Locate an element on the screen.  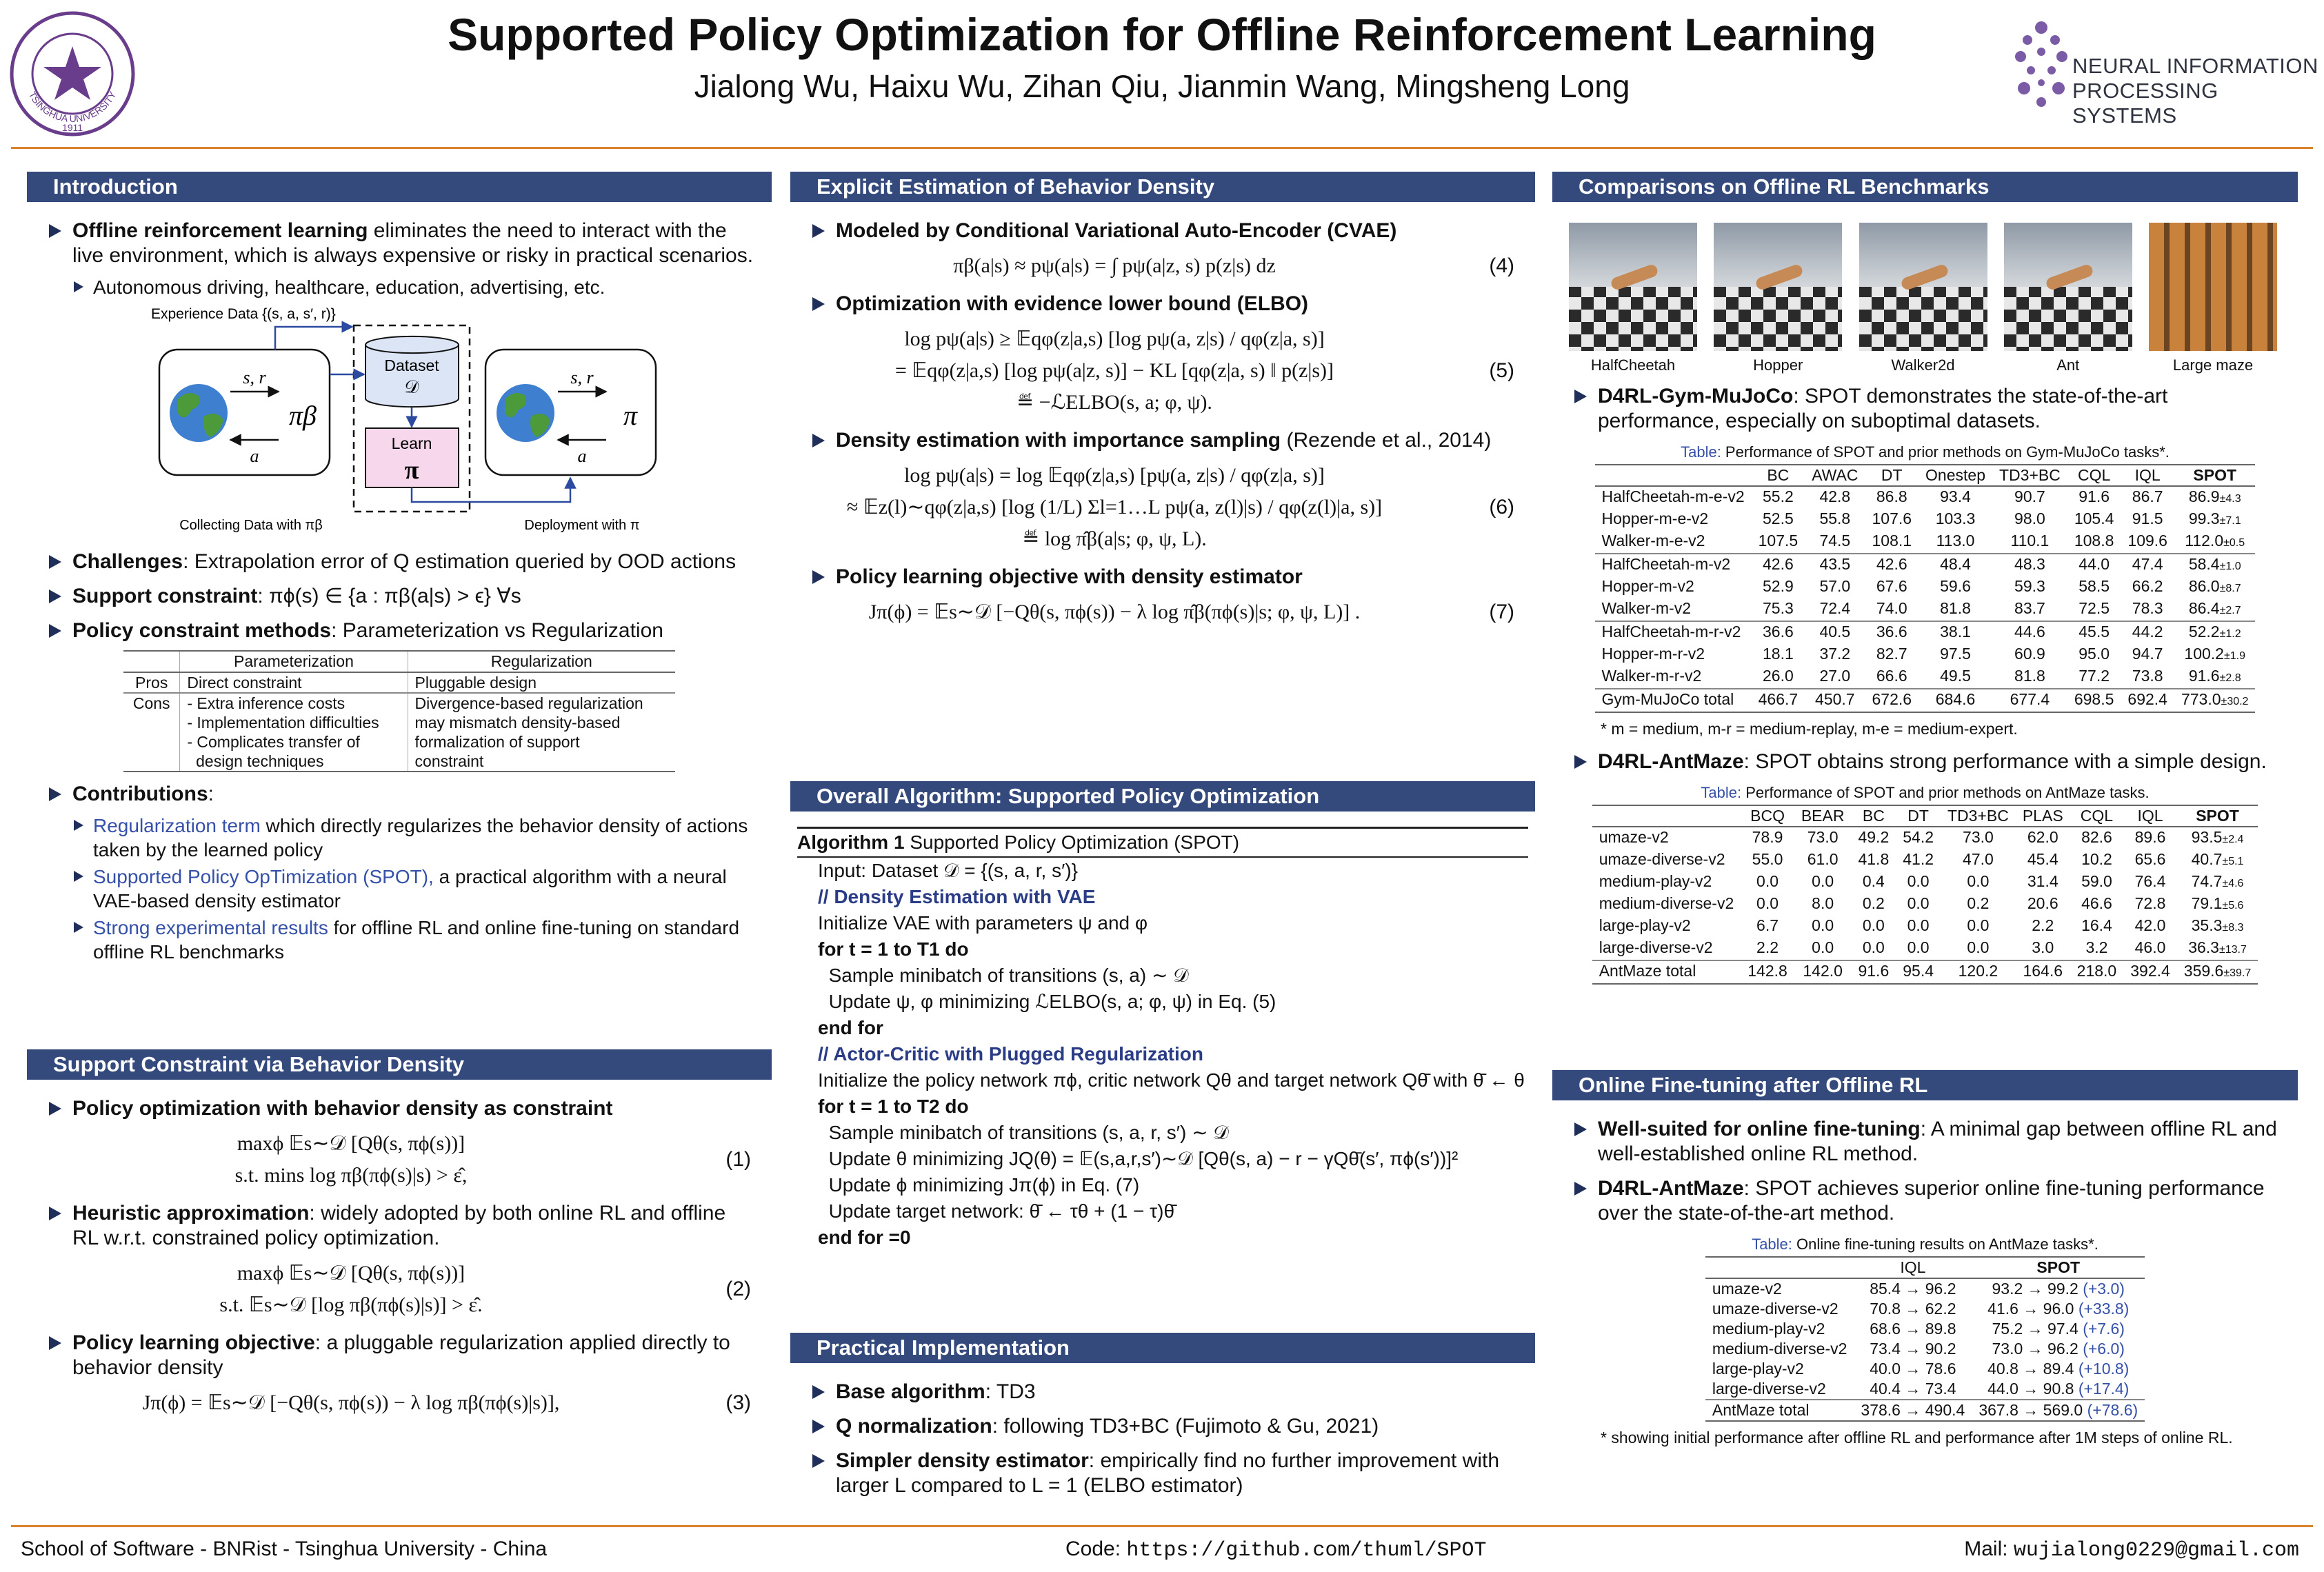
table-cell: 79.1±5.6 is located at coordinates (2217, 905).